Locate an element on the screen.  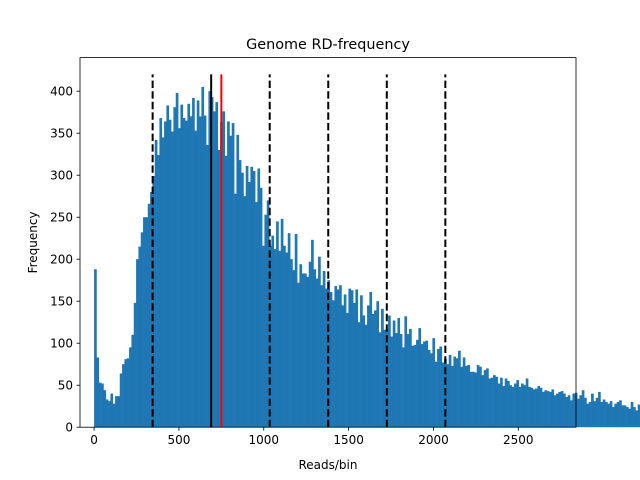
y-tick-label: 350 is located at coordinates (61, 134).